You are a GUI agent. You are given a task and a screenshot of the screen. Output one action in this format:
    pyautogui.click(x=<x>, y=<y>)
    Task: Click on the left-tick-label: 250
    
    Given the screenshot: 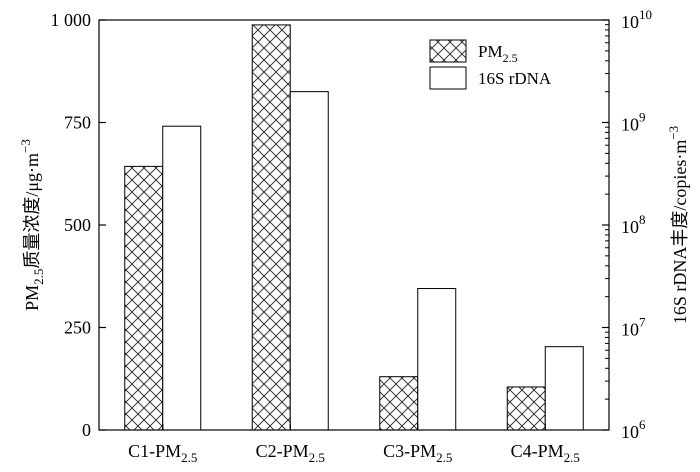 What is the action you would take?
    pyautogui.click(x=77, y=328)
    